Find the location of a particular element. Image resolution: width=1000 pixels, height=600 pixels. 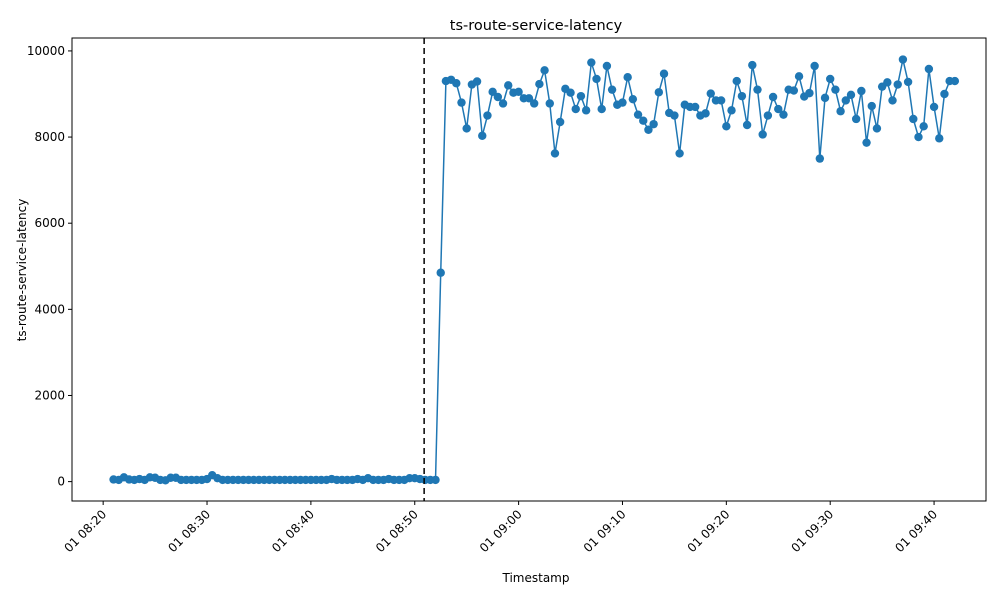

x-tick-label: 01 08:30 is located at coordinates (189, 531).